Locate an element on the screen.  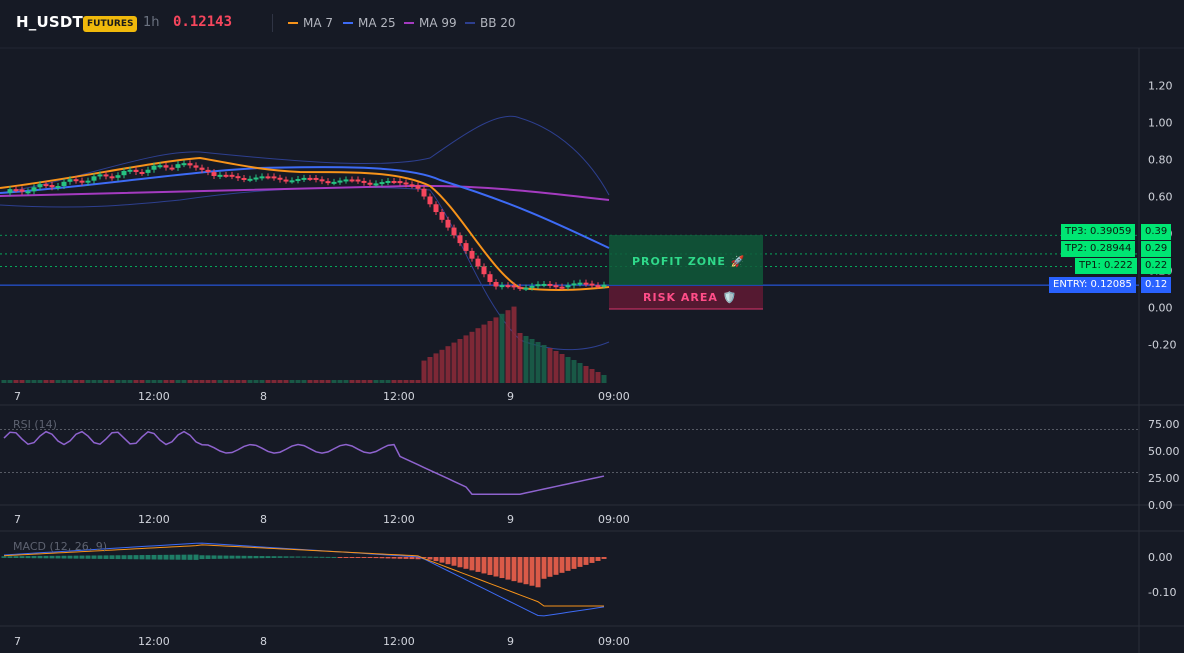
tp3-axis-tag: 0.39 is located at coordinates (1156, 232).